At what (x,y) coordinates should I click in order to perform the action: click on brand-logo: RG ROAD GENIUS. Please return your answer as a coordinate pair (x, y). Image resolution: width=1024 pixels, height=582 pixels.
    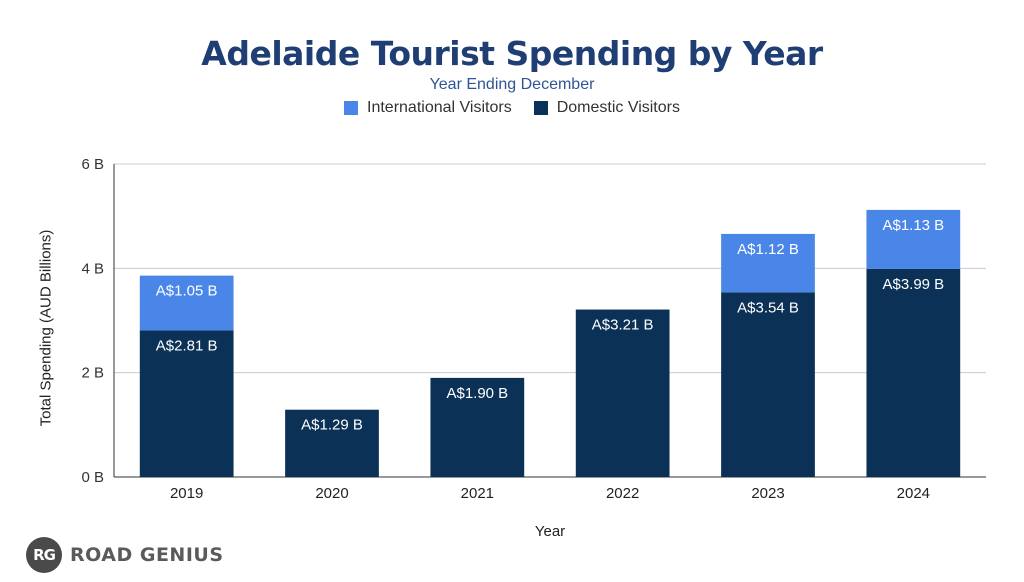
    Looking at the image, I should click on (125, 555).